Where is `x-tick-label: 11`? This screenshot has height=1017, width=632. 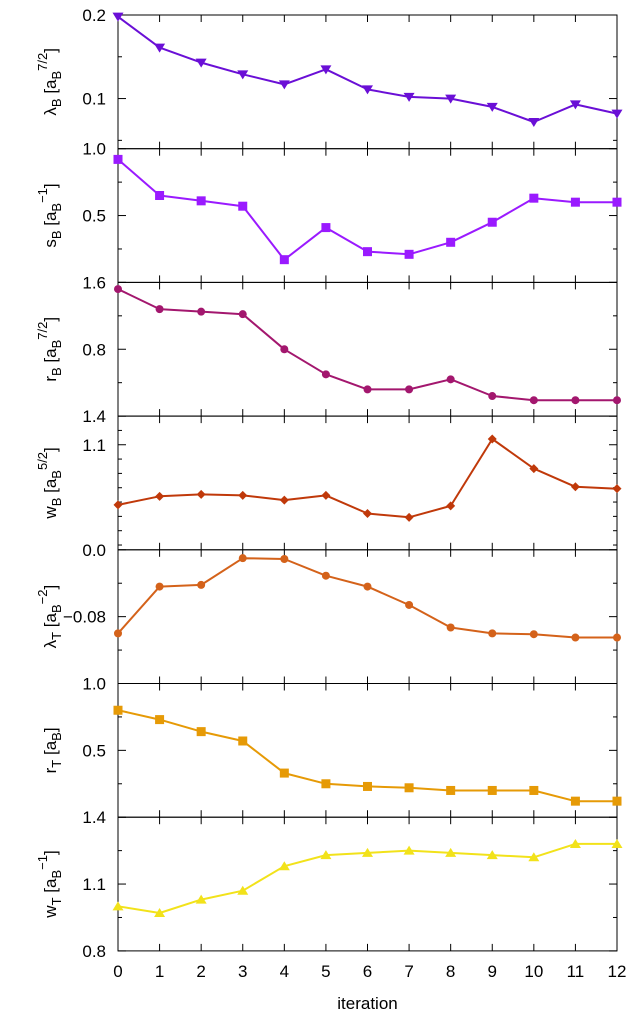
x-tick-label: 11 is located at coordinates (576, 971).